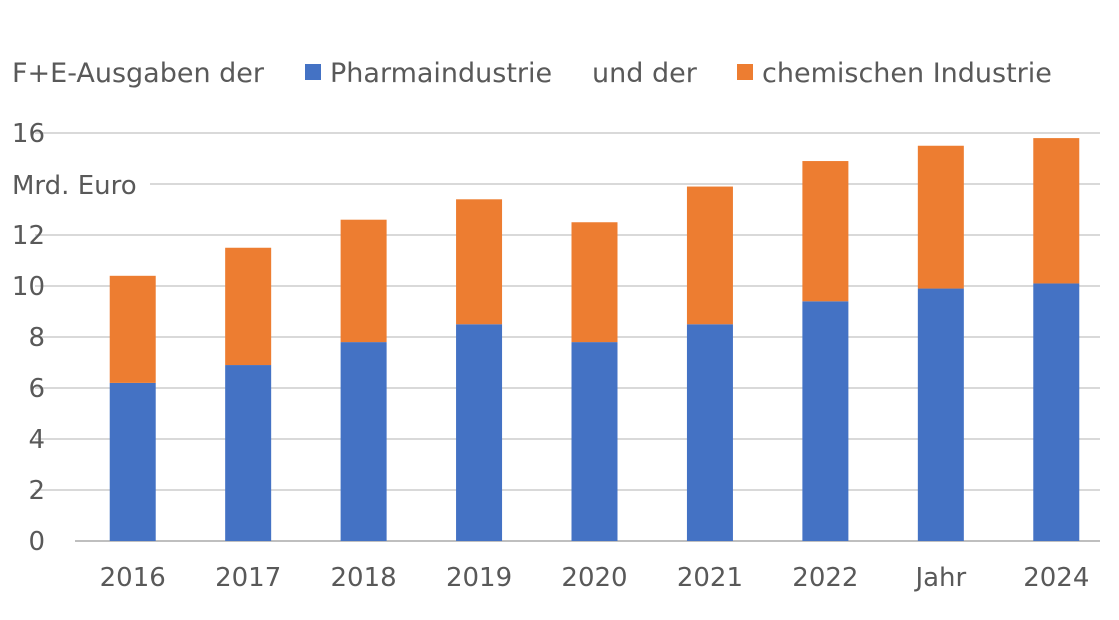 This screenshot has height=620, width=1119. I want to click on y-tick-label: 4, so click(36, 440).